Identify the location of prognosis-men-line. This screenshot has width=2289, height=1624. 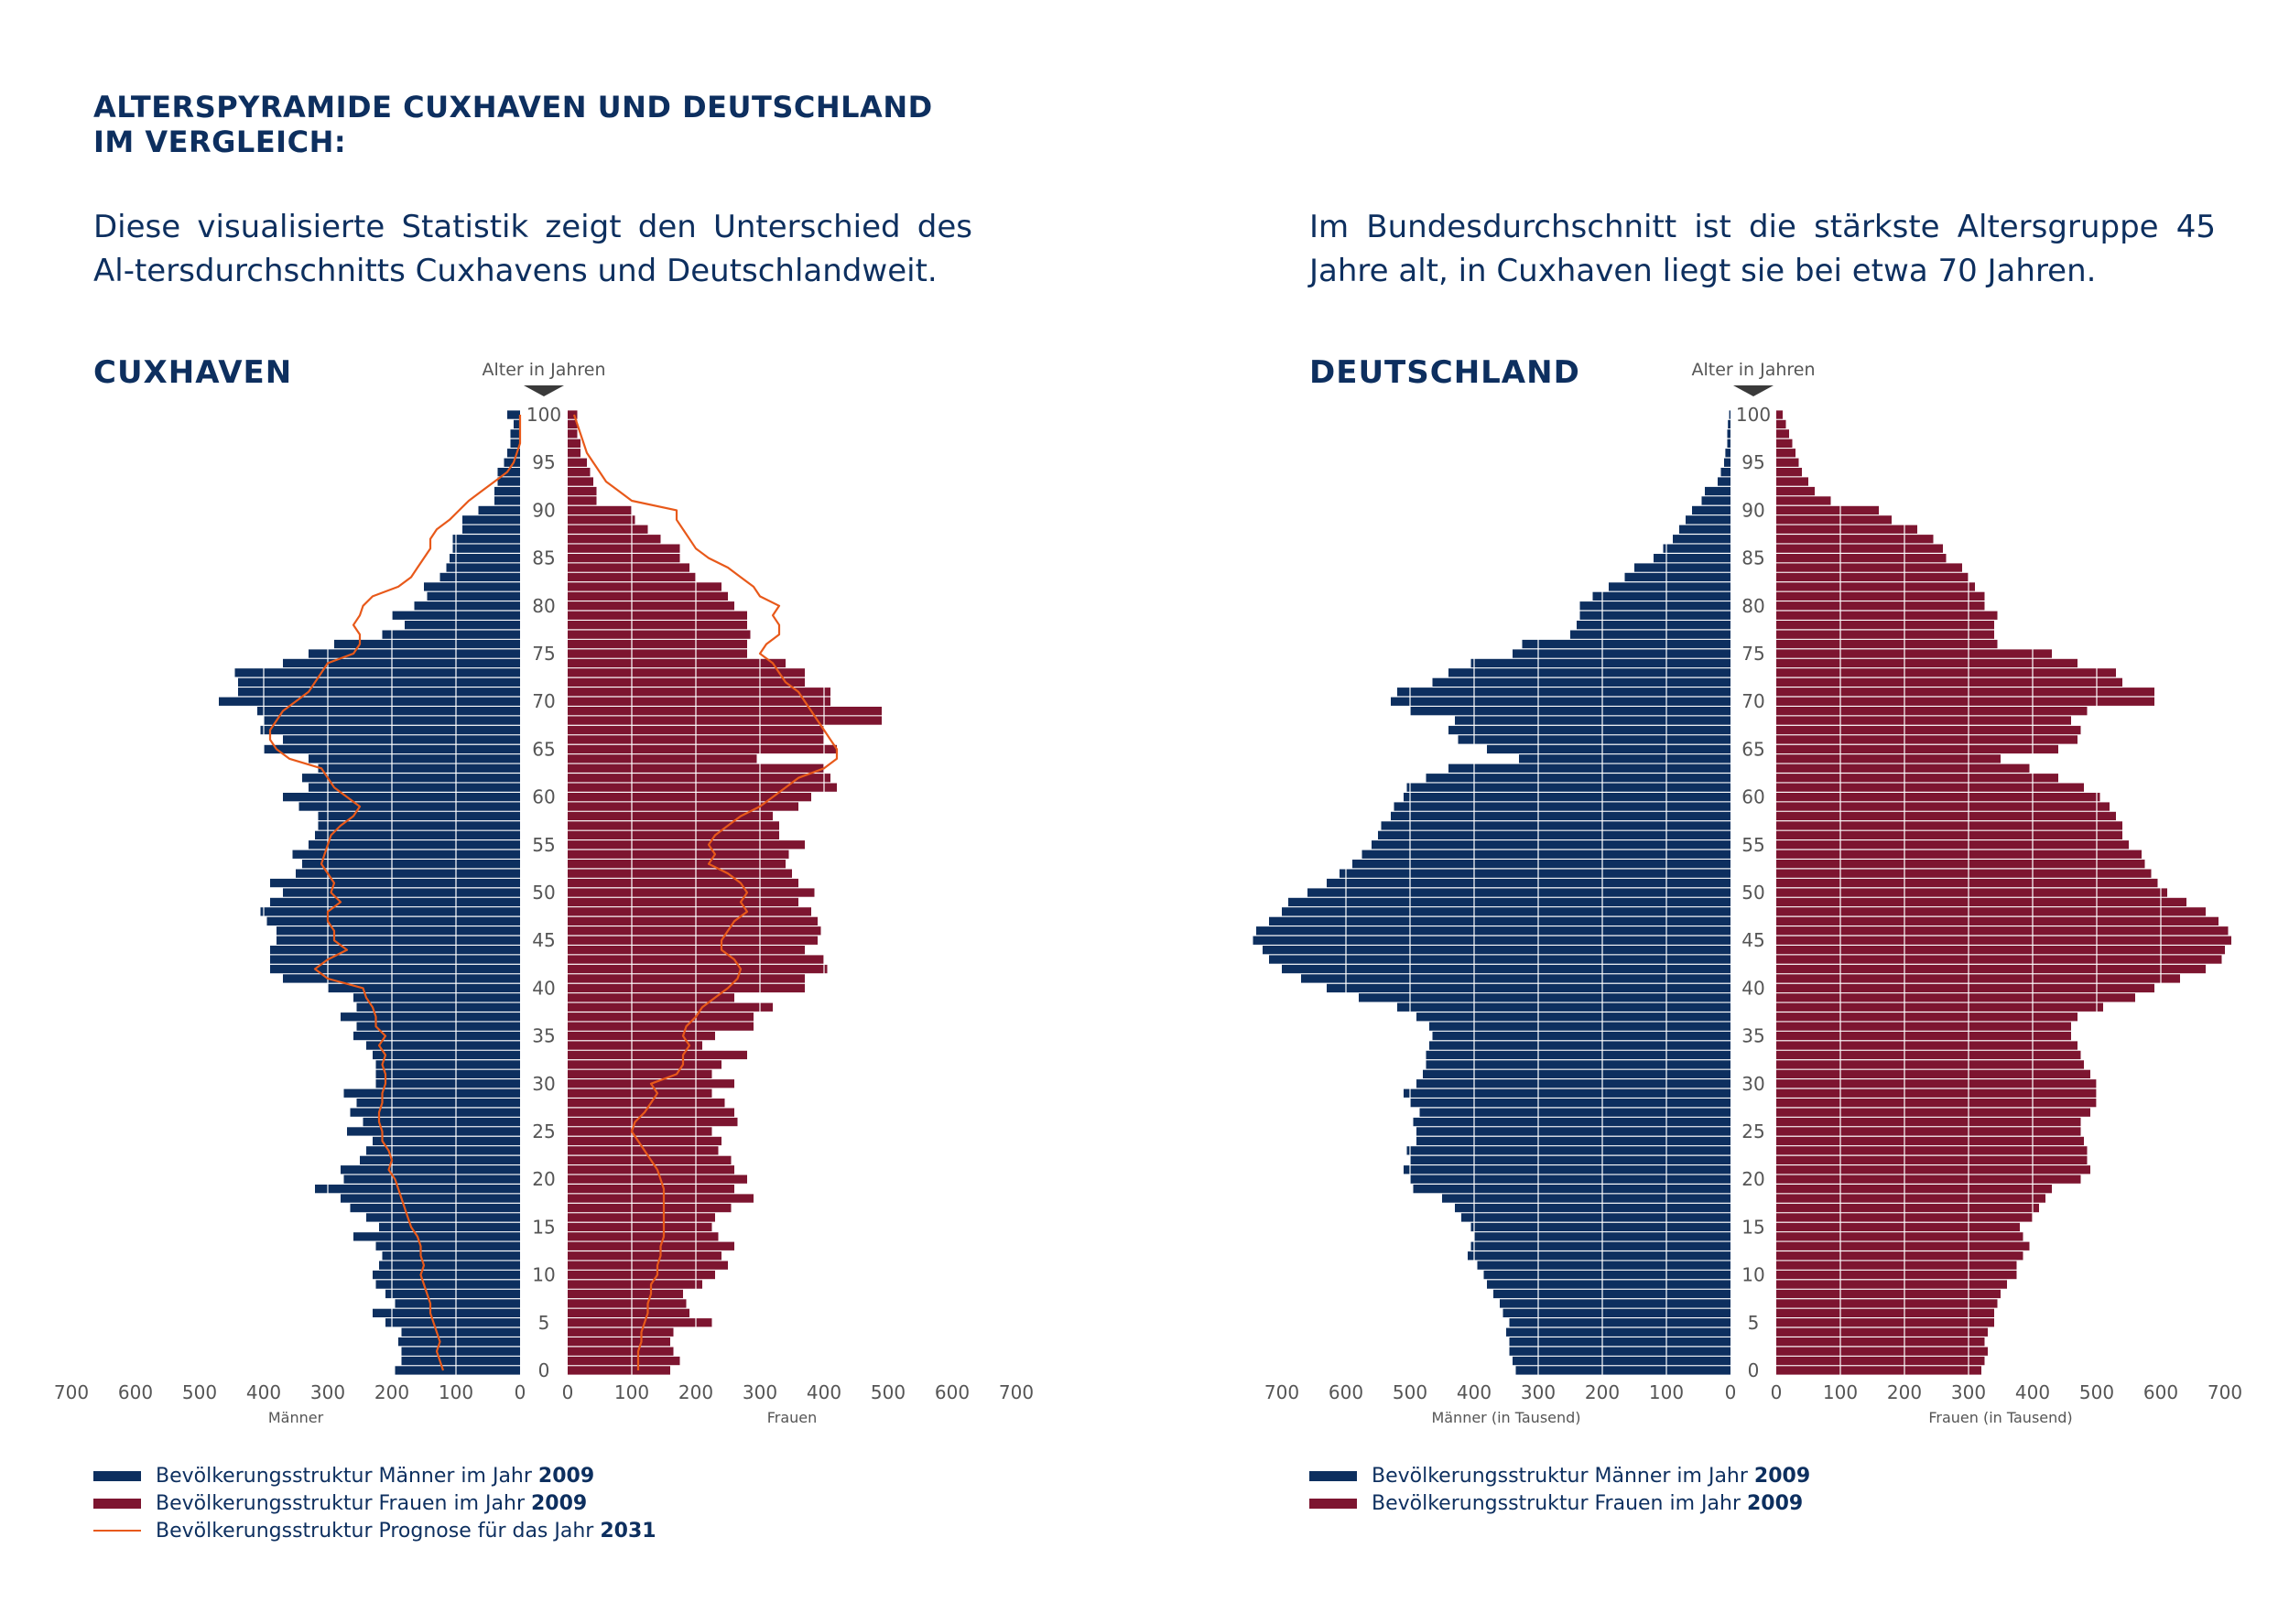
(395, 893).